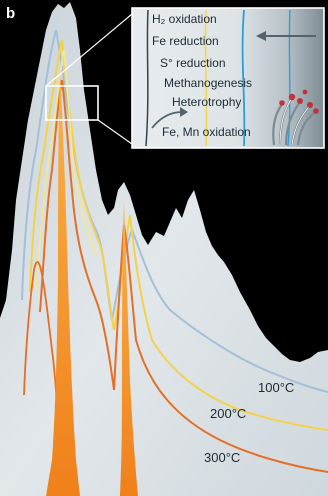  What do you see at coordinates (193, 63) in the screenshot?
I see `process-label-s-reduction: S° reduction` at bounding box center [193, 63].